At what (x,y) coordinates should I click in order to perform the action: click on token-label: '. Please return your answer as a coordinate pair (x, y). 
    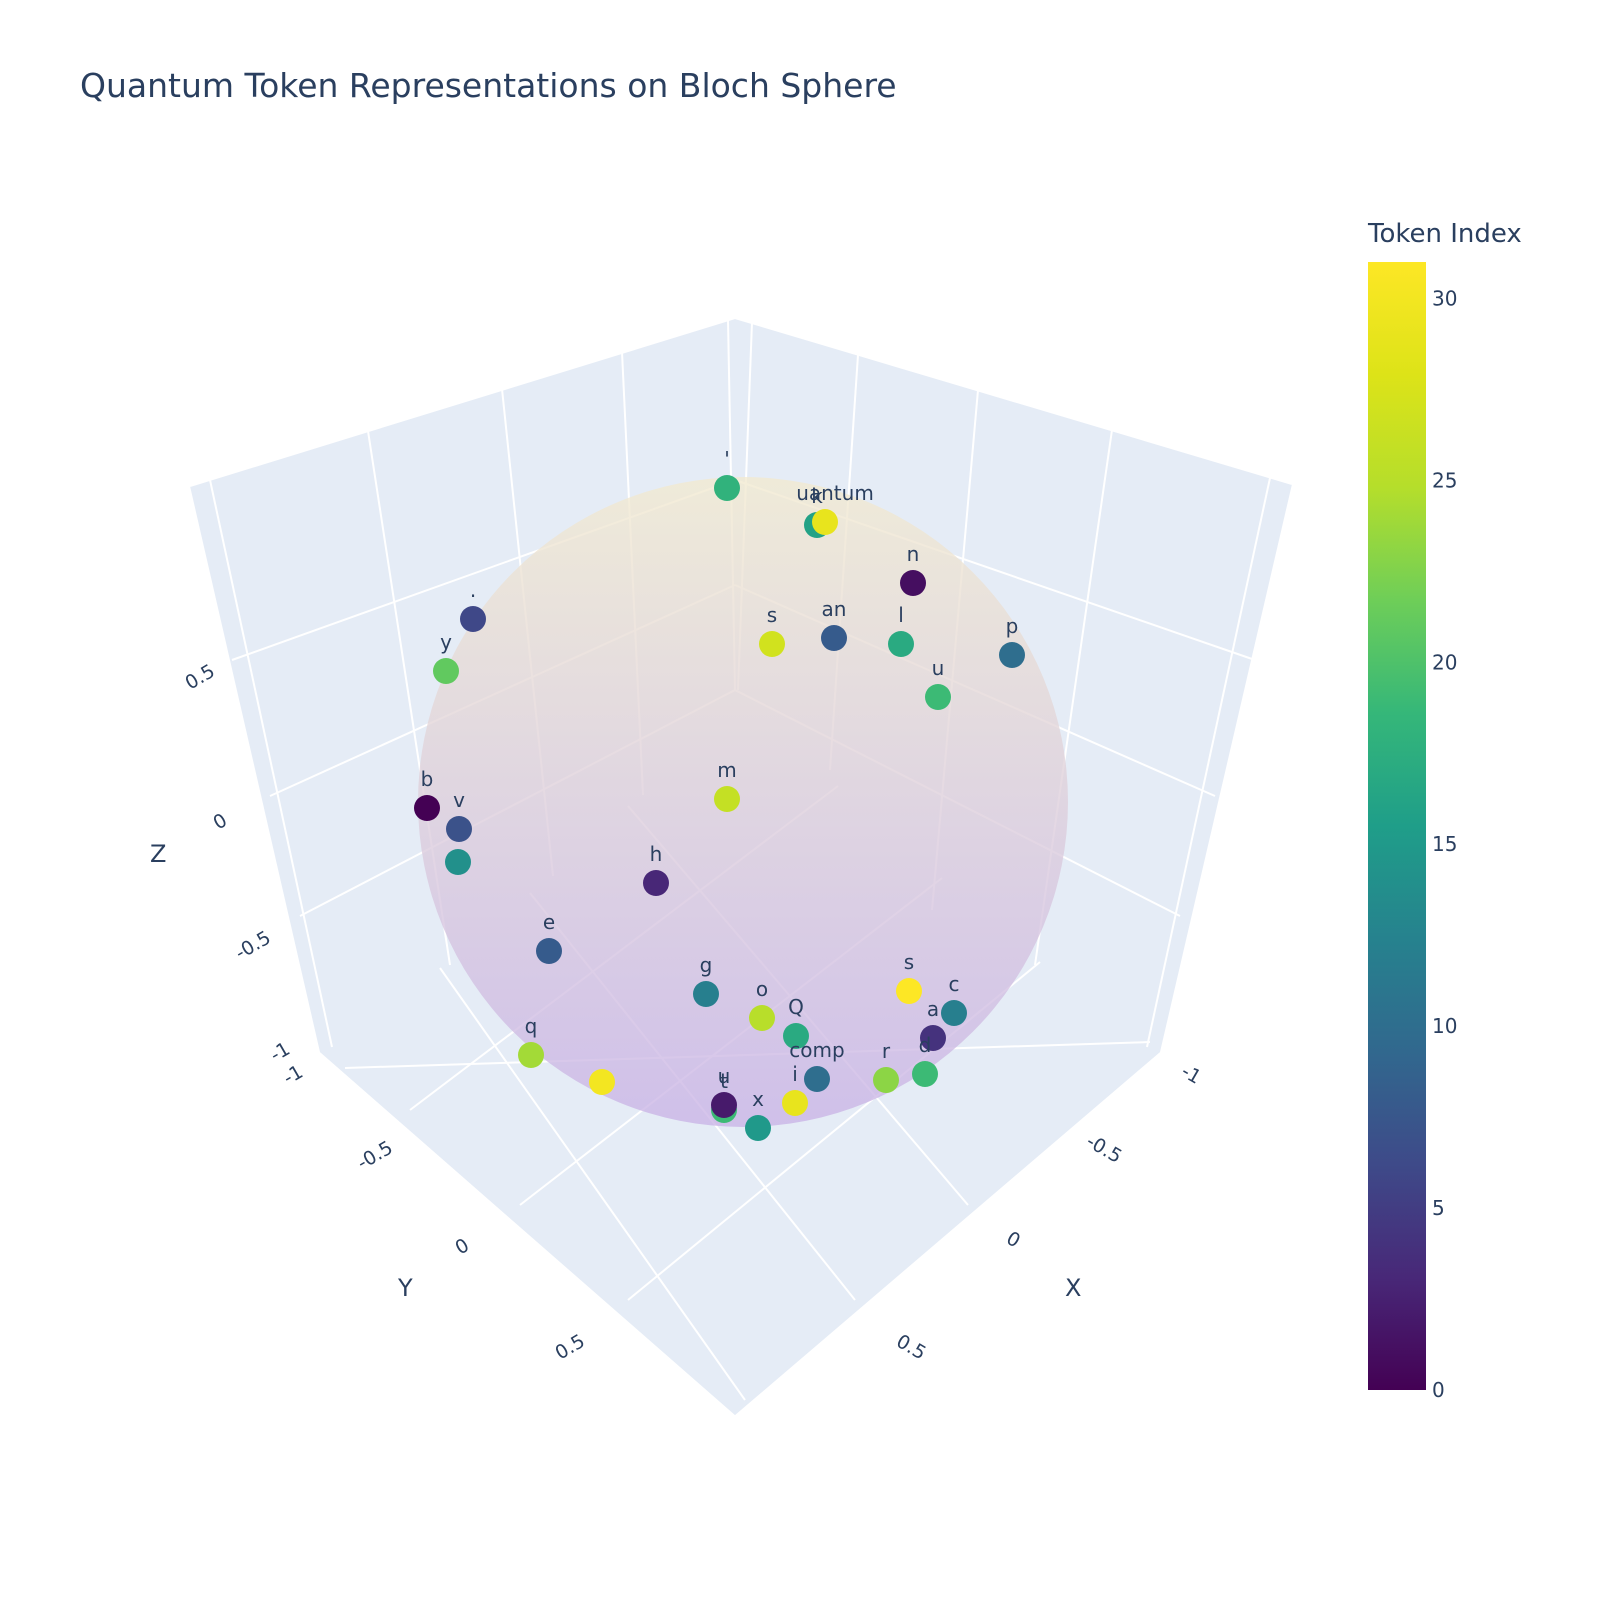
    Looking at the image, I should click on (727, 459).